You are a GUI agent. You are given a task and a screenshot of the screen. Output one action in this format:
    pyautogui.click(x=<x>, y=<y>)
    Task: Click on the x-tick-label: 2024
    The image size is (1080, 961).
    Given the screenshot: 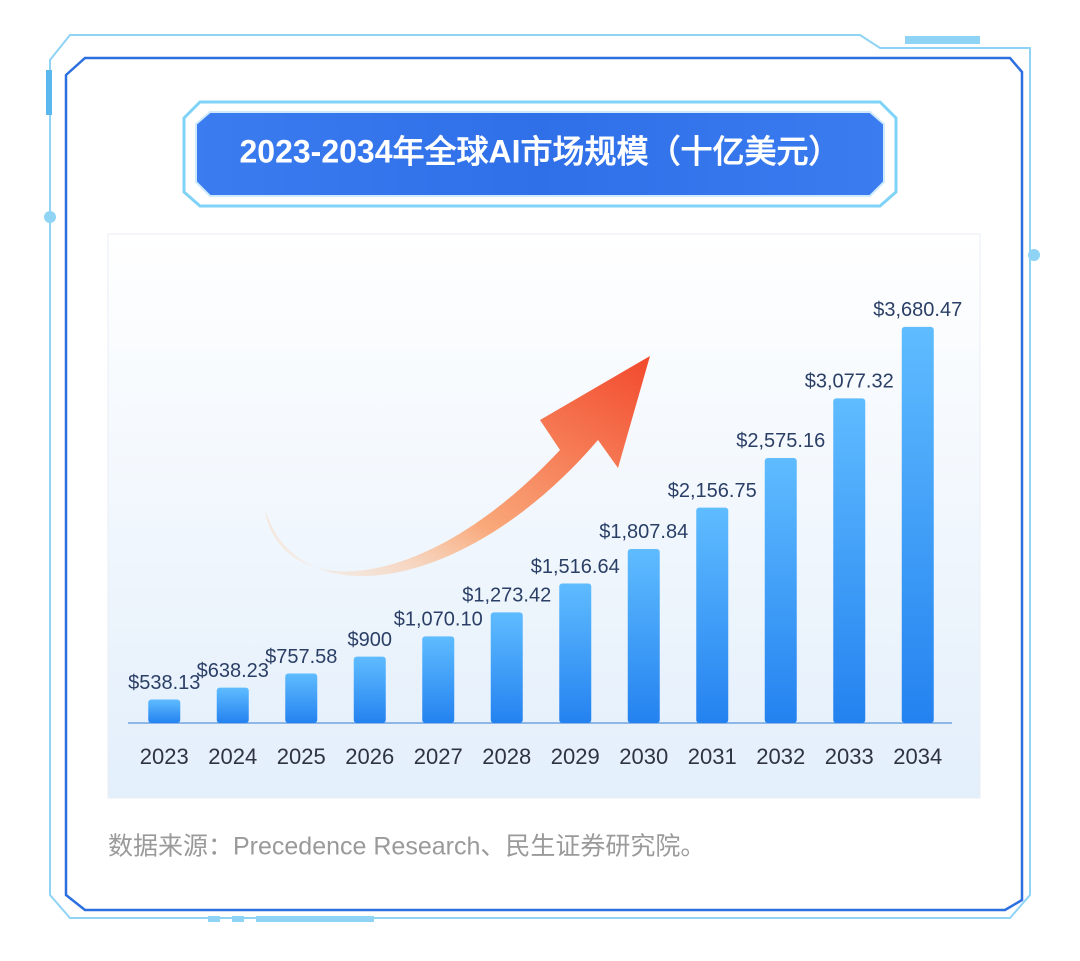 What is the action you would take?
    pyautogui.click(x=232, y=756)
    